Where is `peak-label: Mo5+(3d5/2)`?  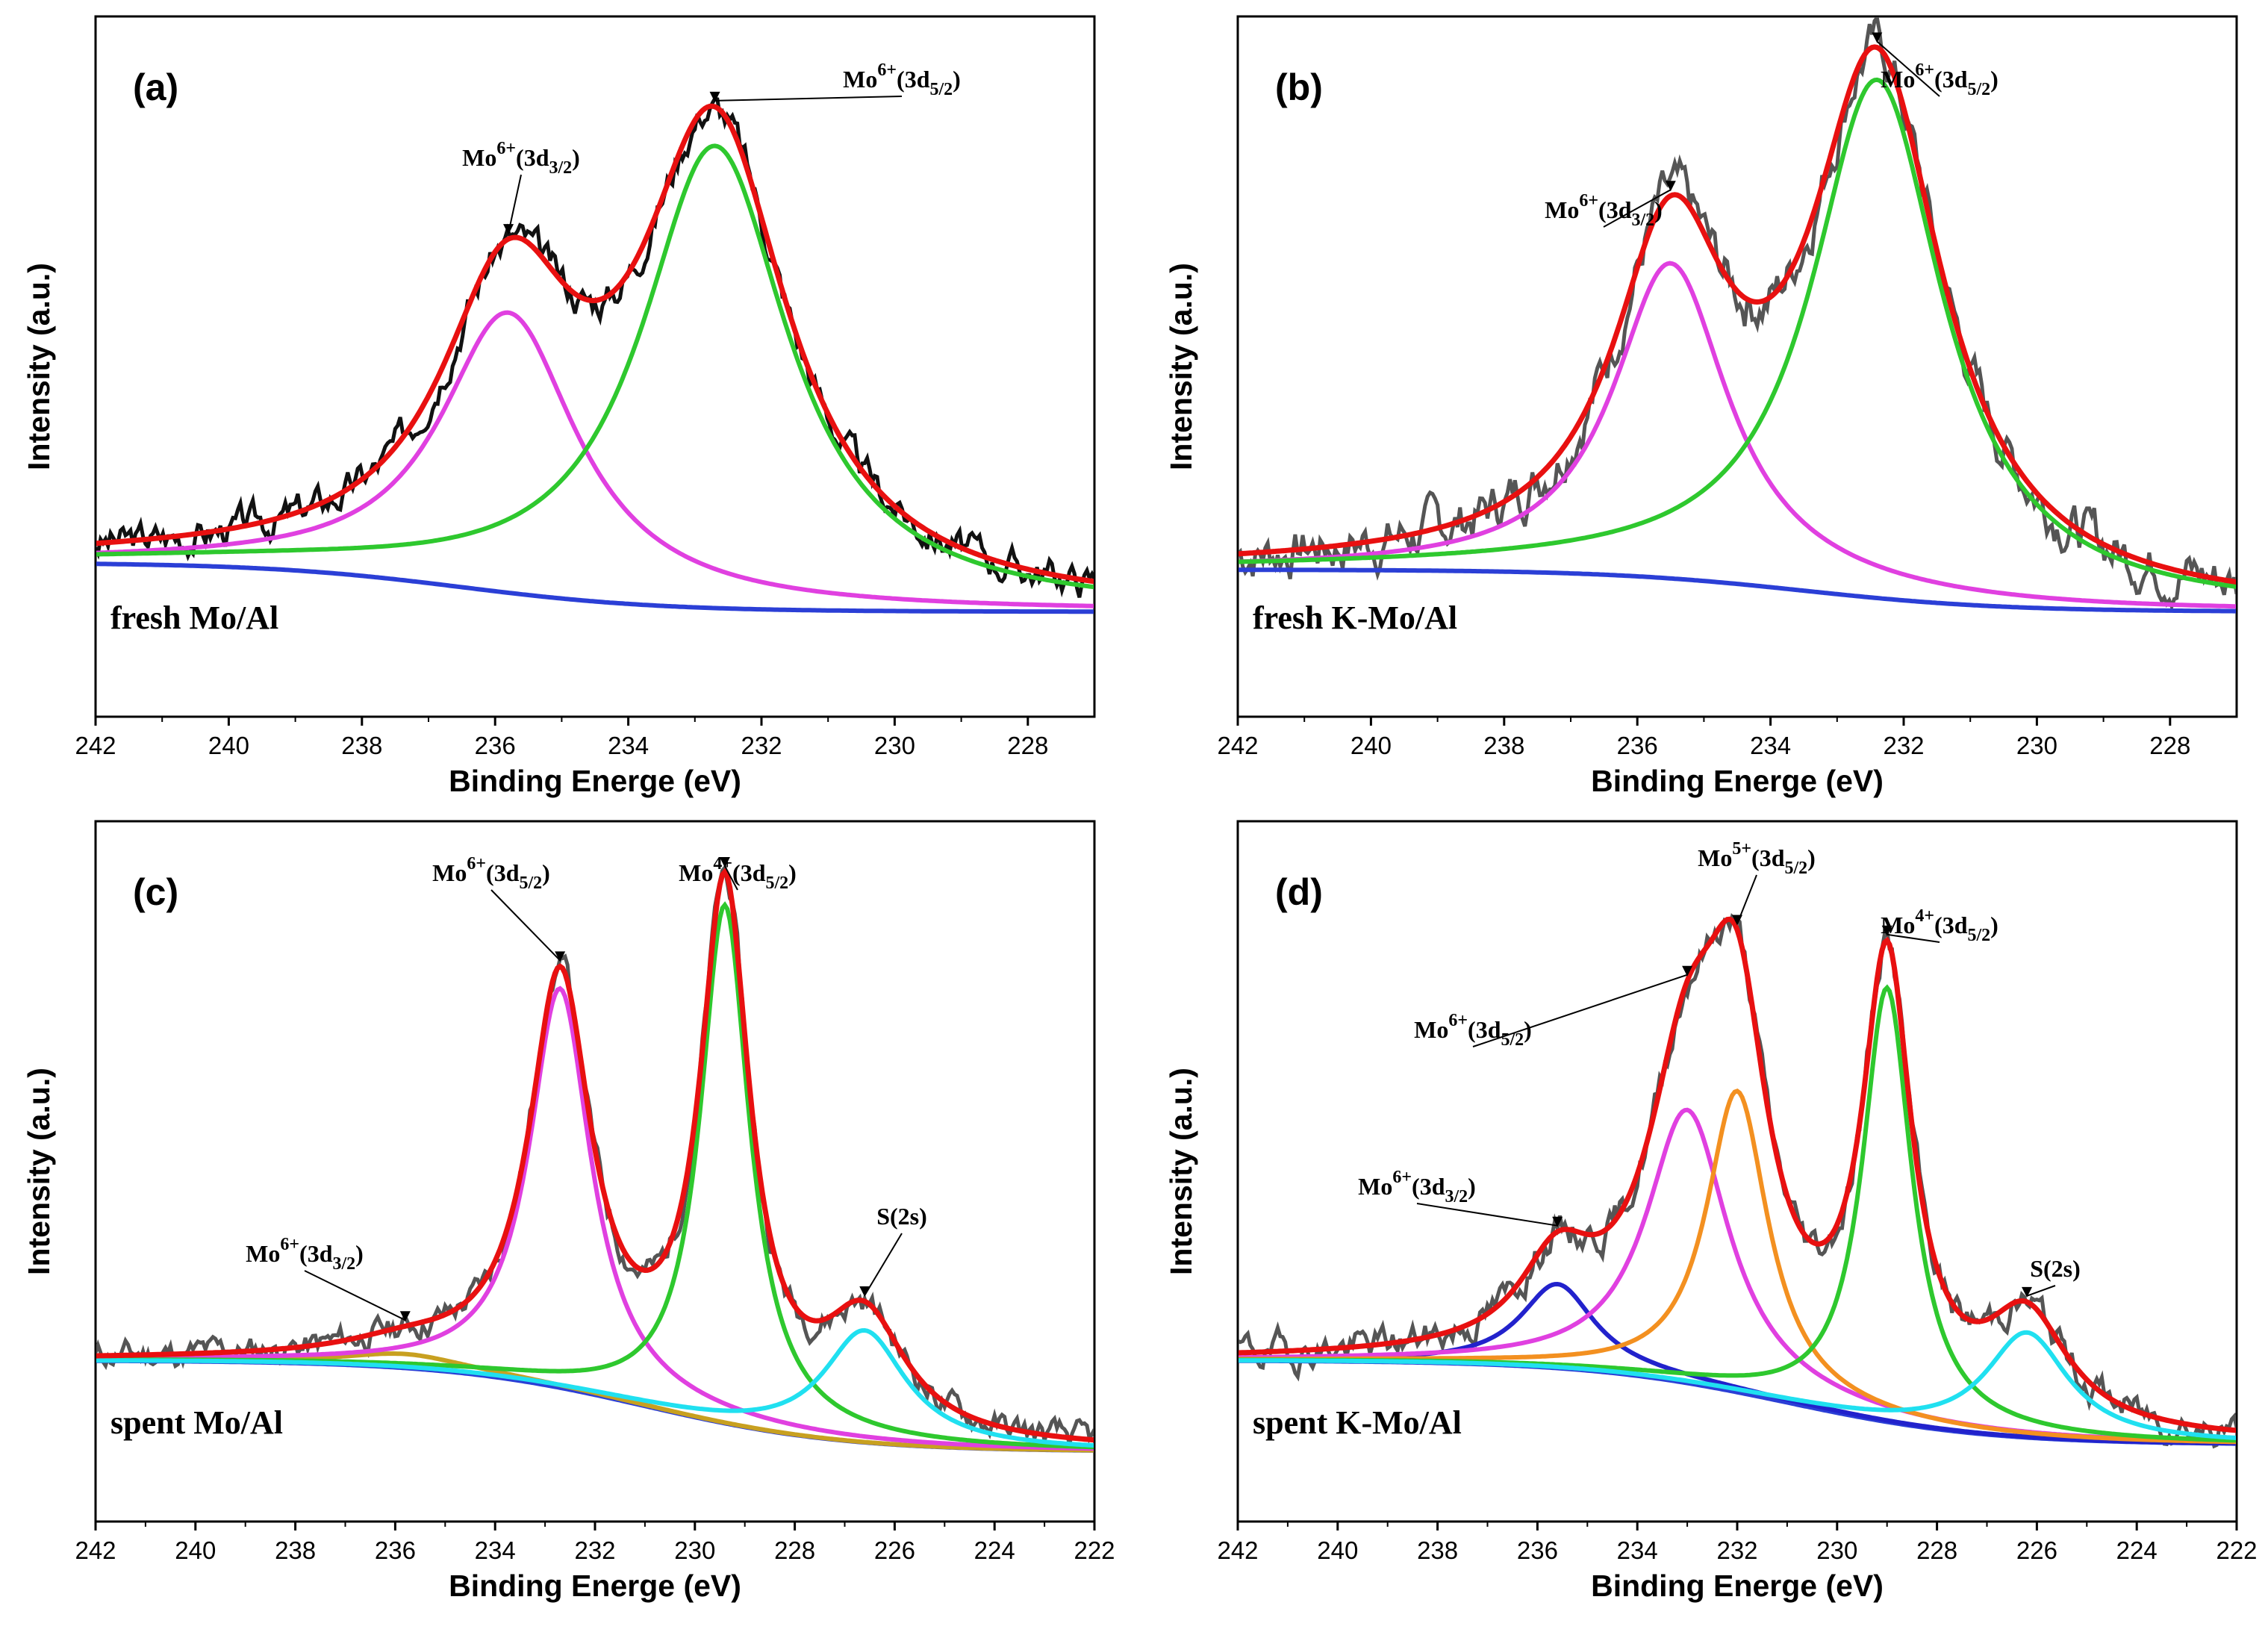
peak-label: Mo5+(3d5/2) is located at coordinates (1757, 858).